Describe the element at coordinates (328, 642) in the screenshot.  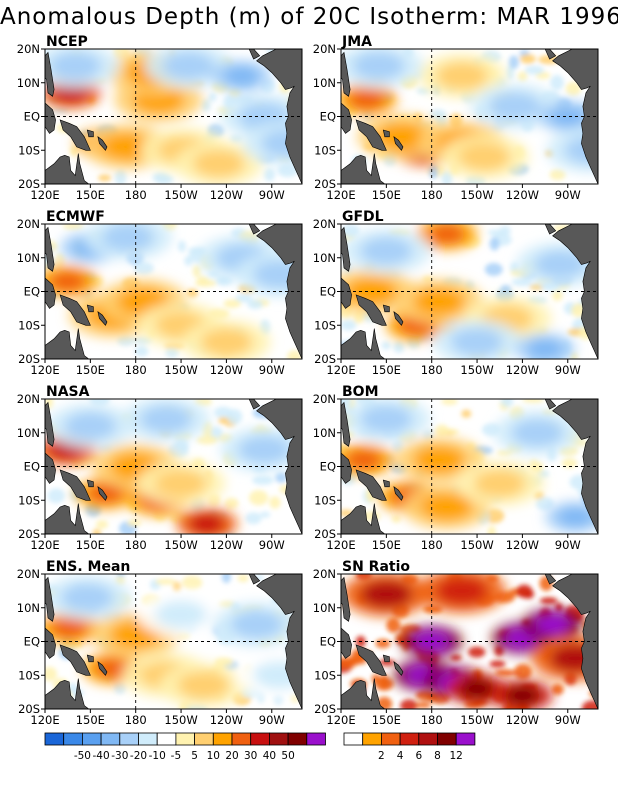
I see `y-tick-label: EQ` at that location.